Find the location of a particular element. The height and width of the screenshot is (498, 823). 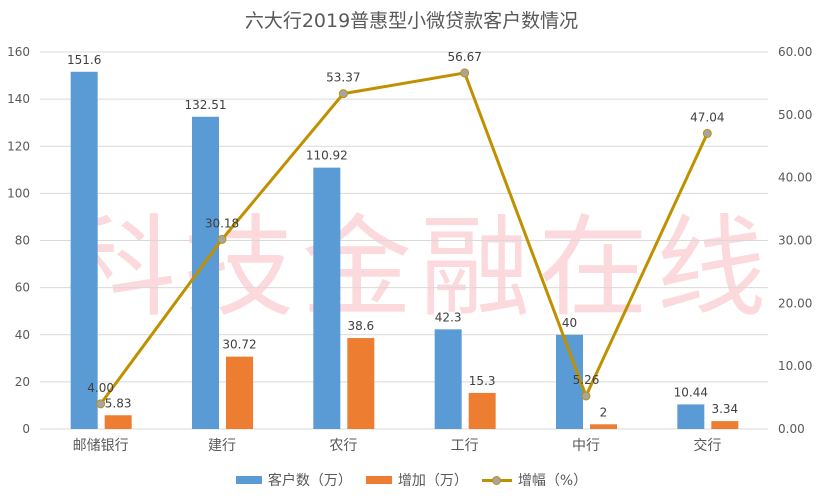

left-axis-tick: 160 is located at coordinates (18, 52).